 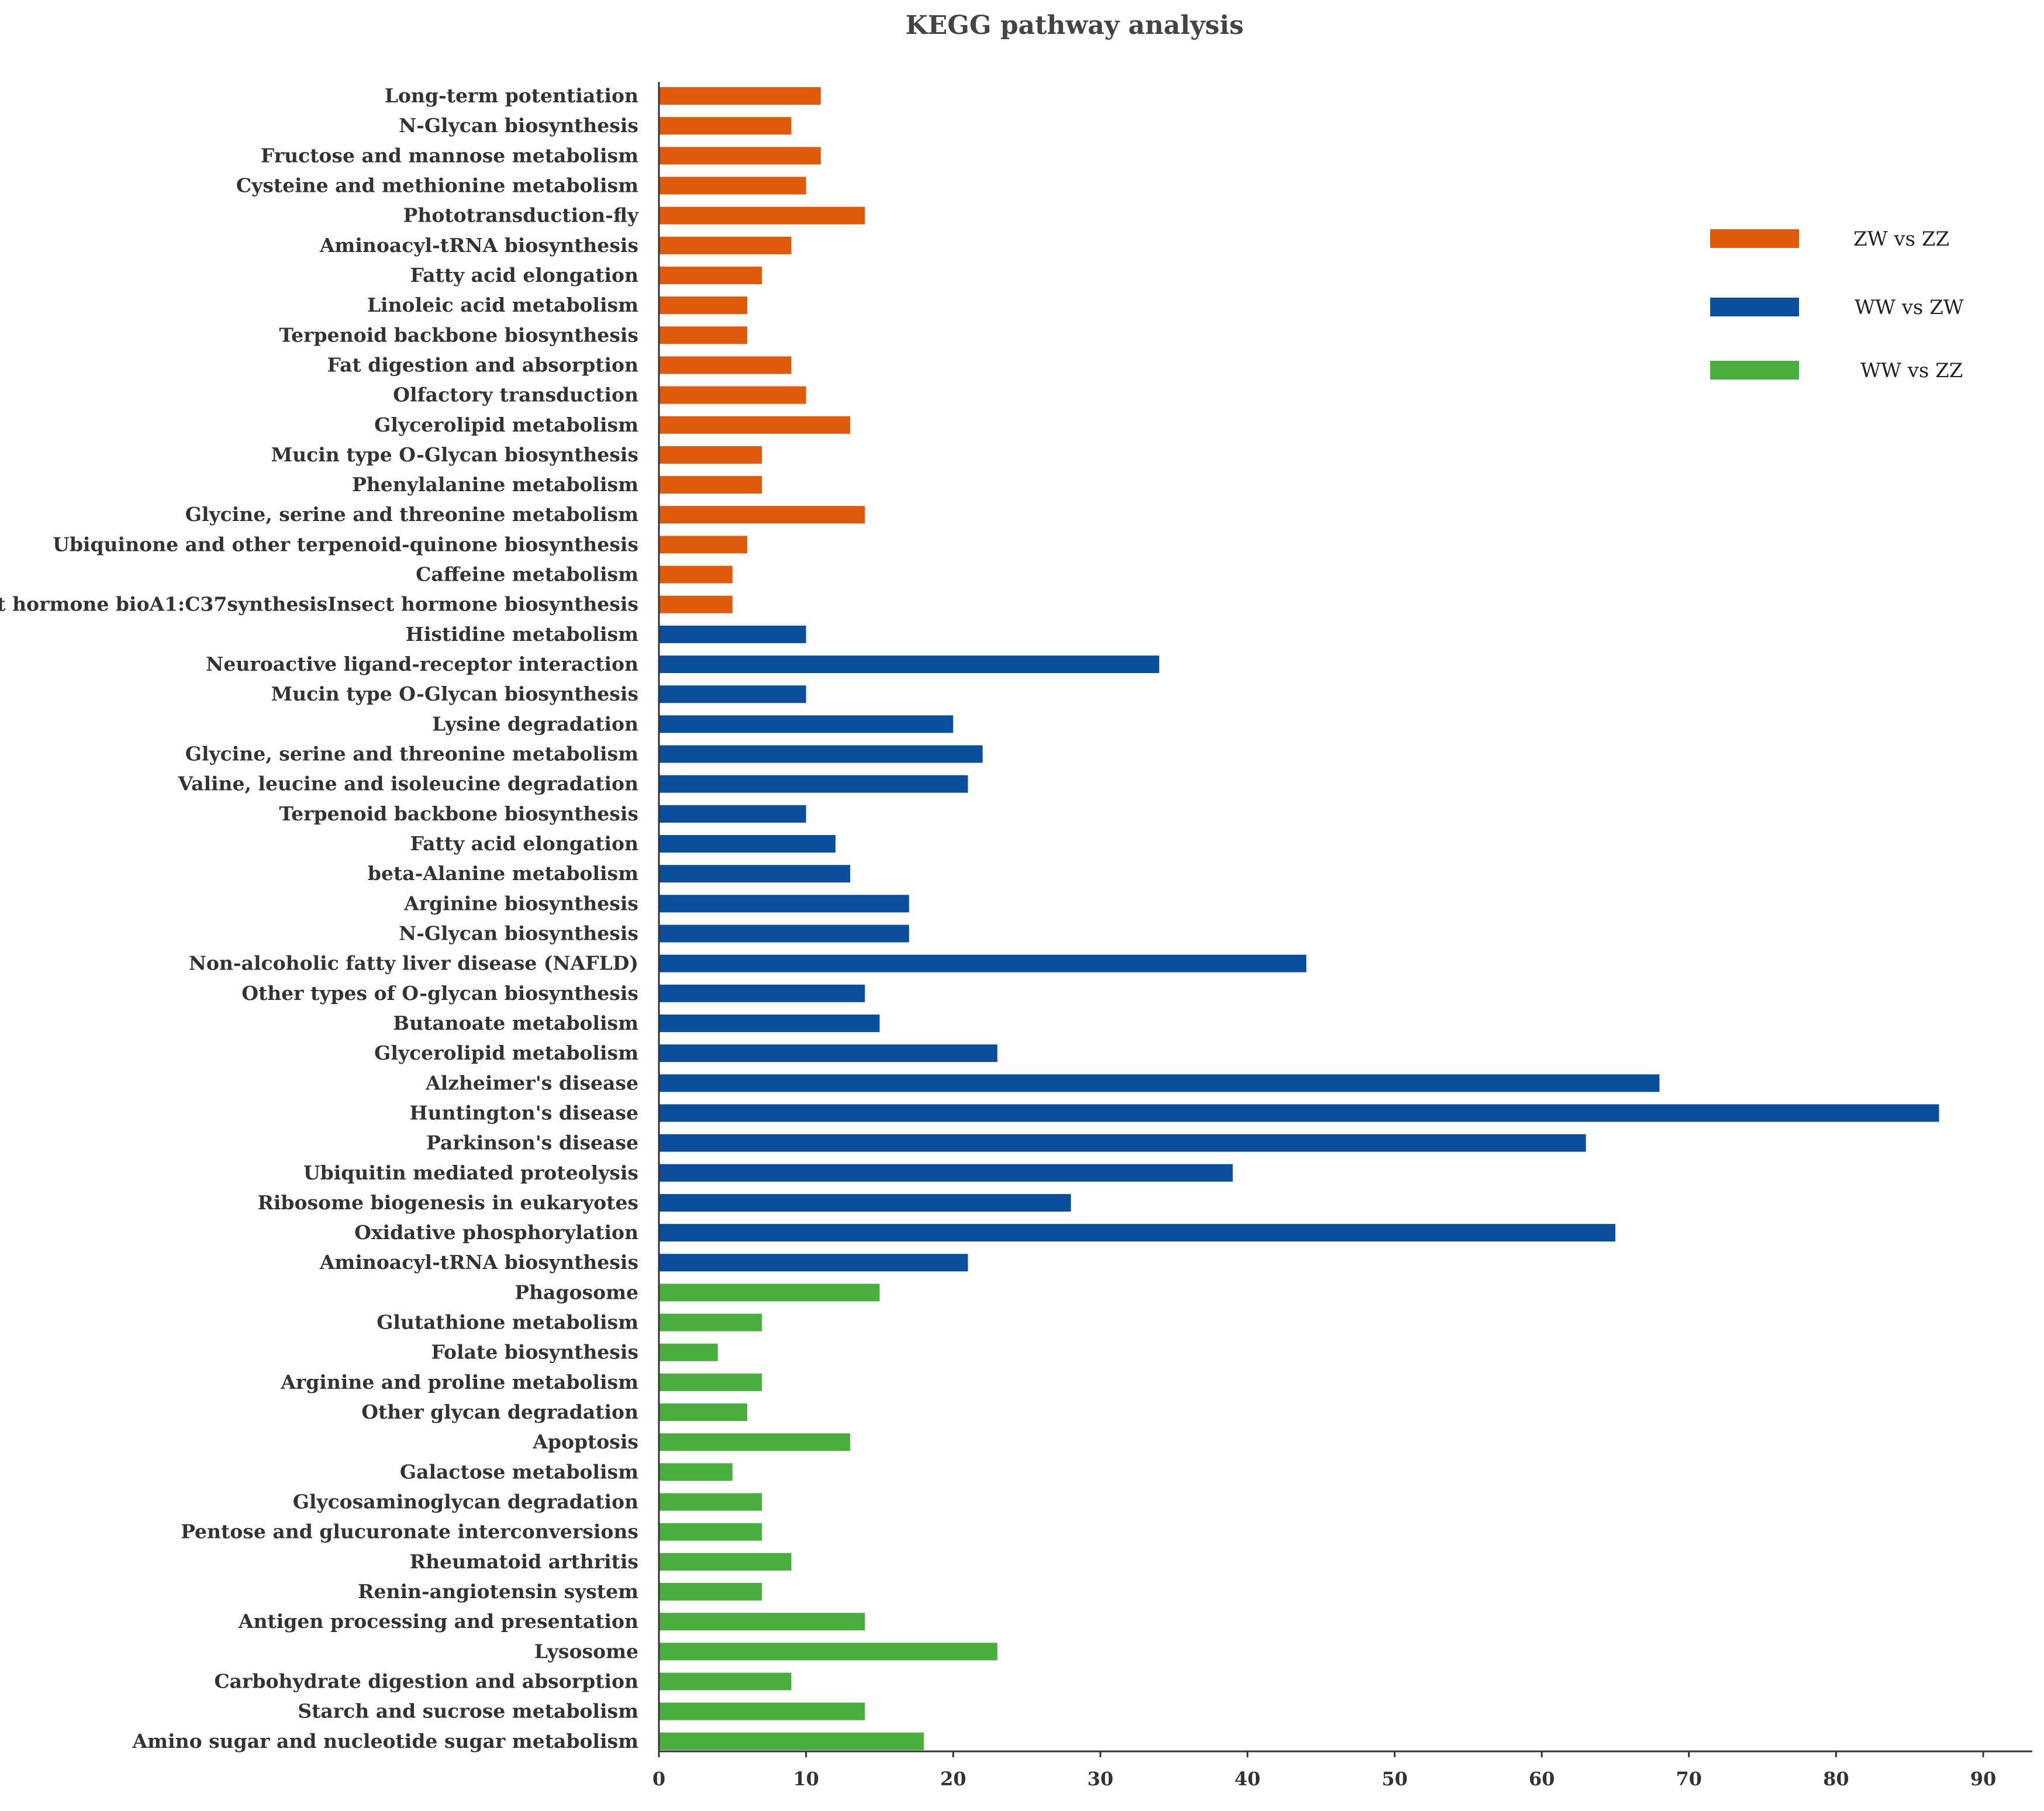 I want to click on category-label: Cysteine and methionine metabolism, so click(x=437, y=185).